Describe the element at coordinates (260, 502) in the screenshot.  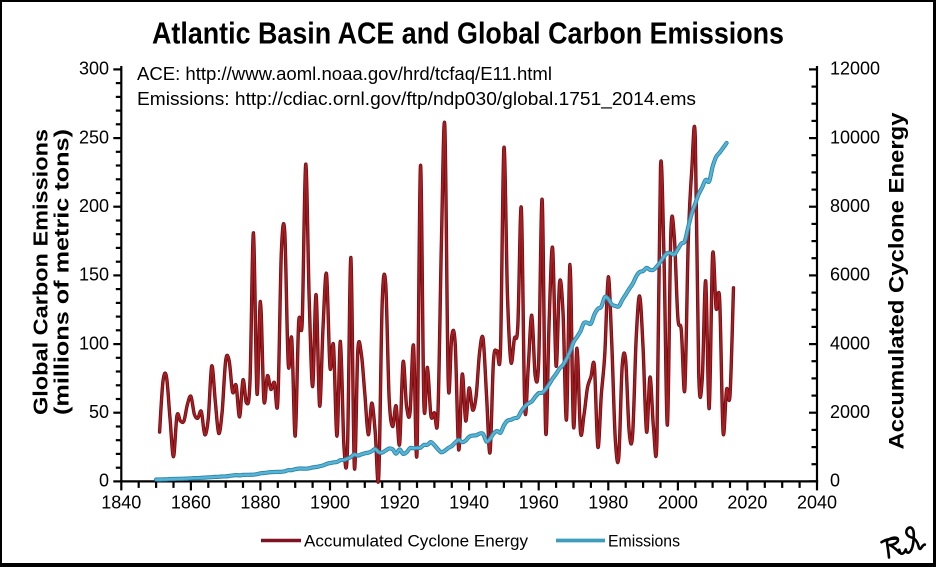
I see `svg-text: 1880` at that location.